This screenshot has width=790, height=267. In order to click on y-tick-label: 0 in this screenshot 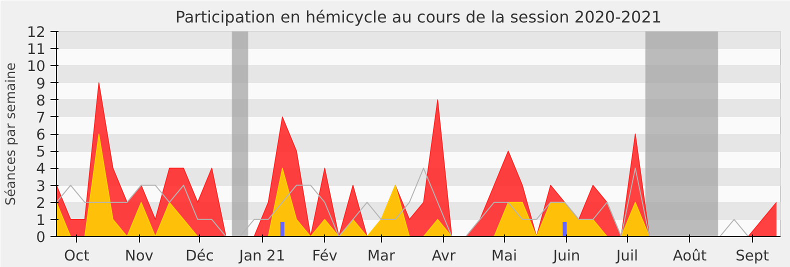, I will do `click(41, 237)`.